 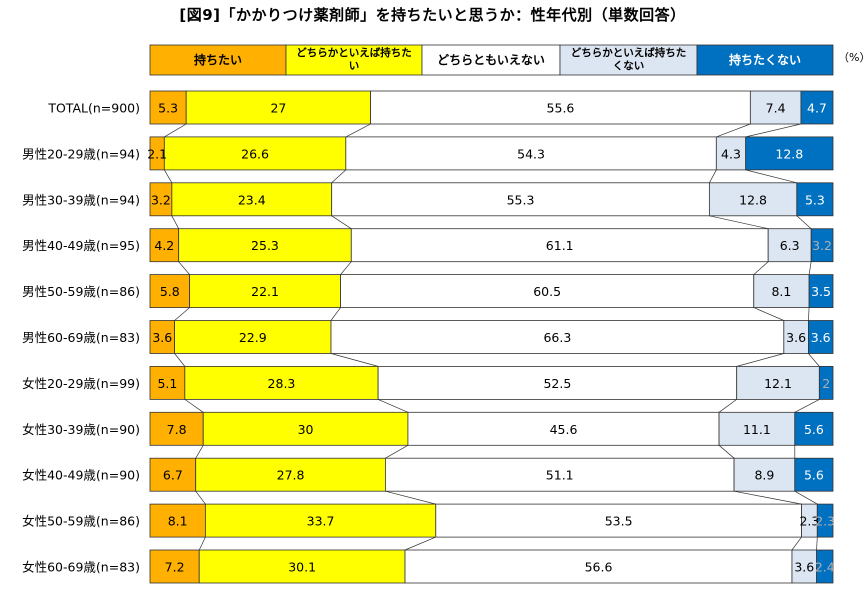 I want to click on data-label: 30.1, so click(x=302, y=567).